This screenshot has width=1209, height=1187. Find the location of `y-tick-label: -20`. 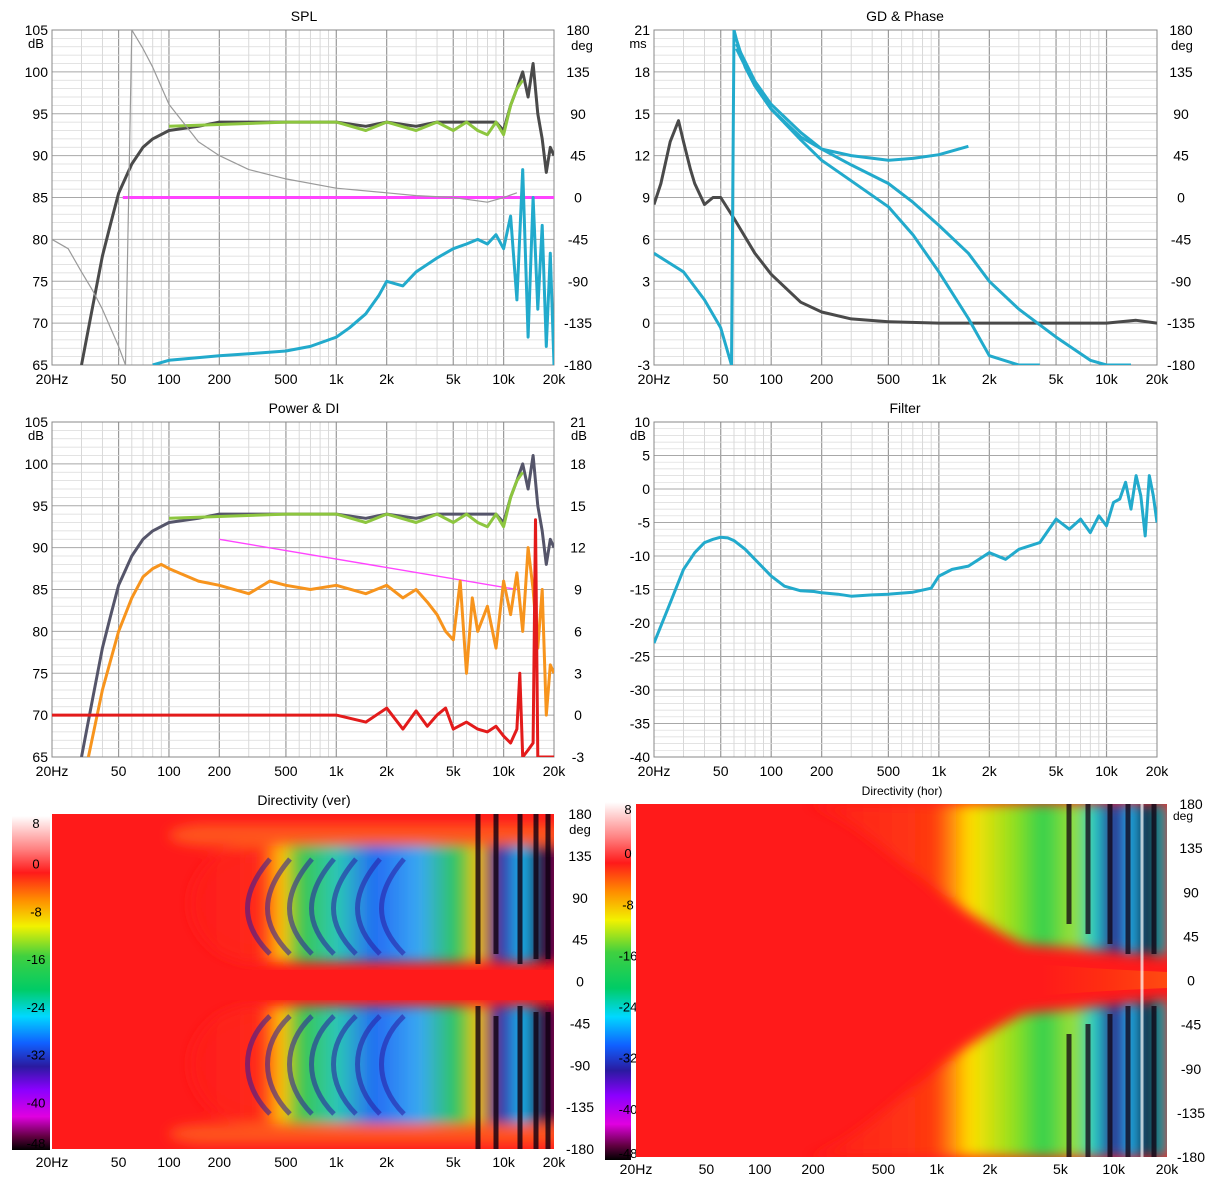

y-tick-label: -20 is located at coordinates (640, 623).